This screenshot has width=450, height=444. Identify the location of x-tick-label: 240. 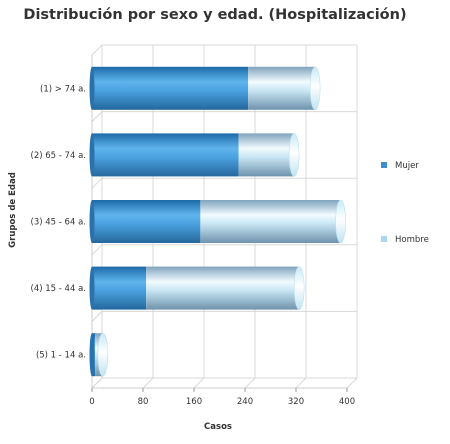
(245, 402).